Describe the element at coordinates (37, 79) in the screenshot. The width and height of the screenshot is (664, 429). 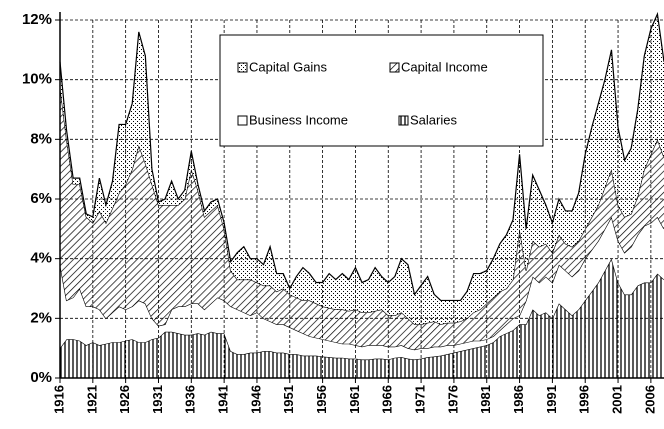
I see `y-tick-label: 10%` at that location.